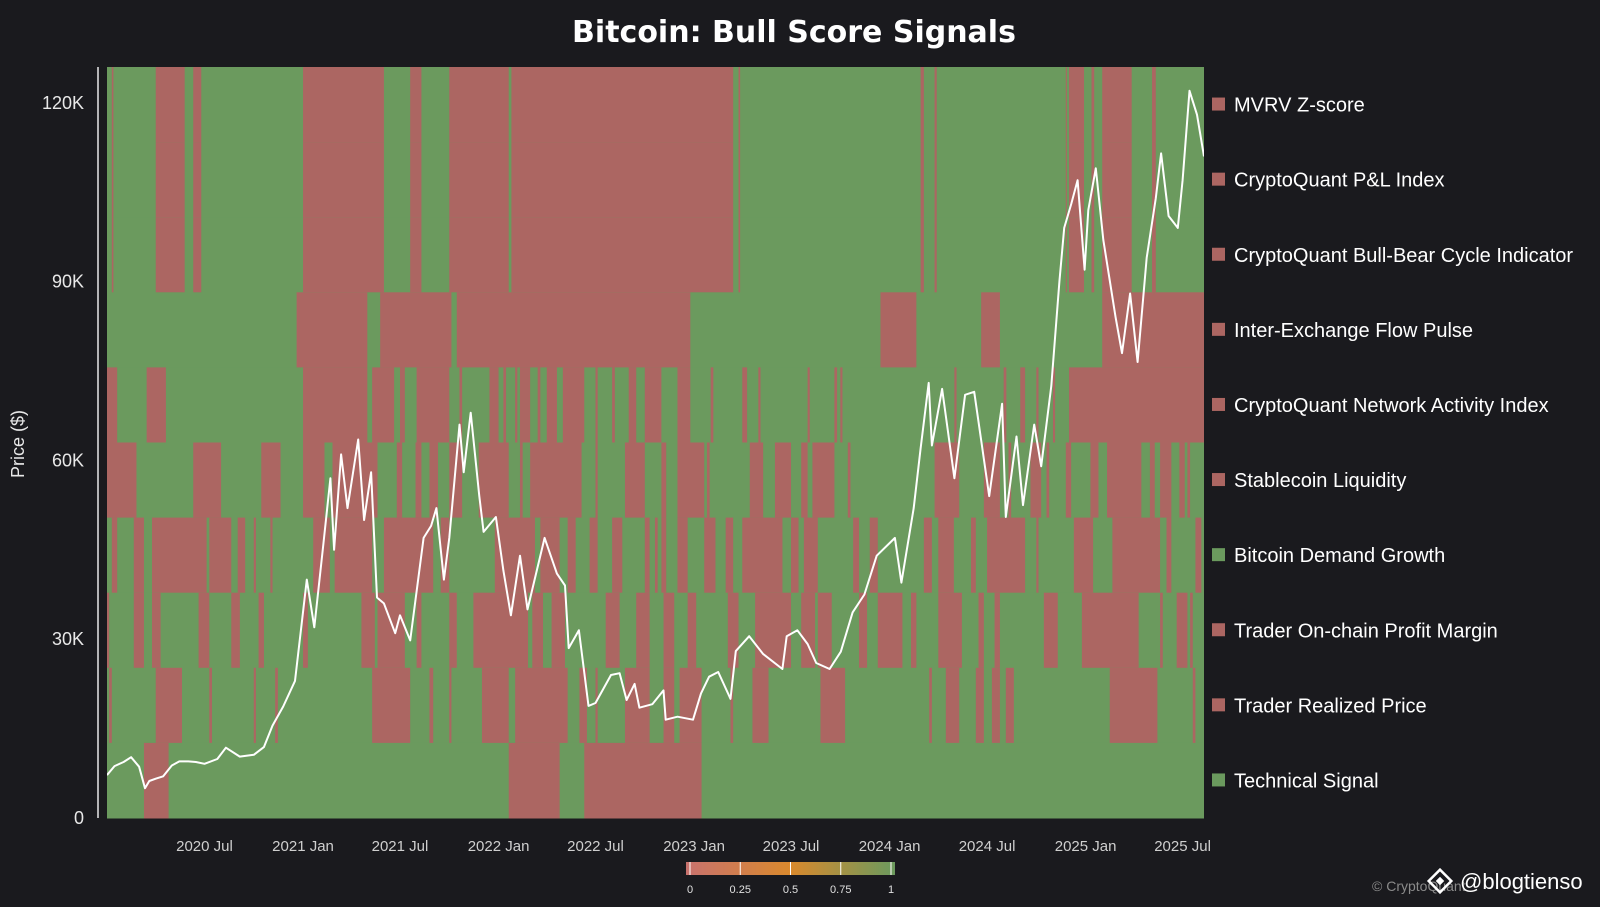 Image resolution: width=1600 pixels, height=907 pixels. Describe the element at coordinates (1521, 881) in the screenshot. I see `watermark-handle: @blogtienso` at that location.